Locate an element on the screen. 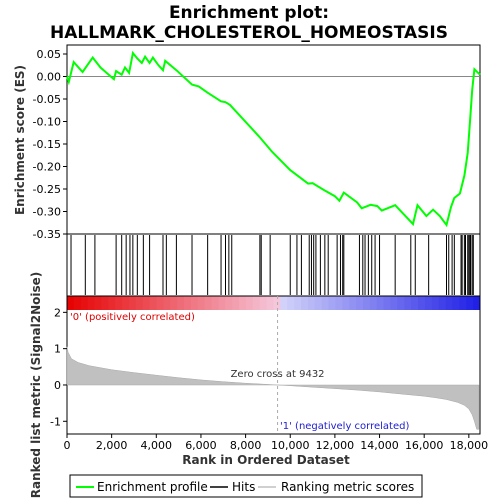  positive-correlation-label: '0' (positively correlated) is located at coordinates (132, 317).